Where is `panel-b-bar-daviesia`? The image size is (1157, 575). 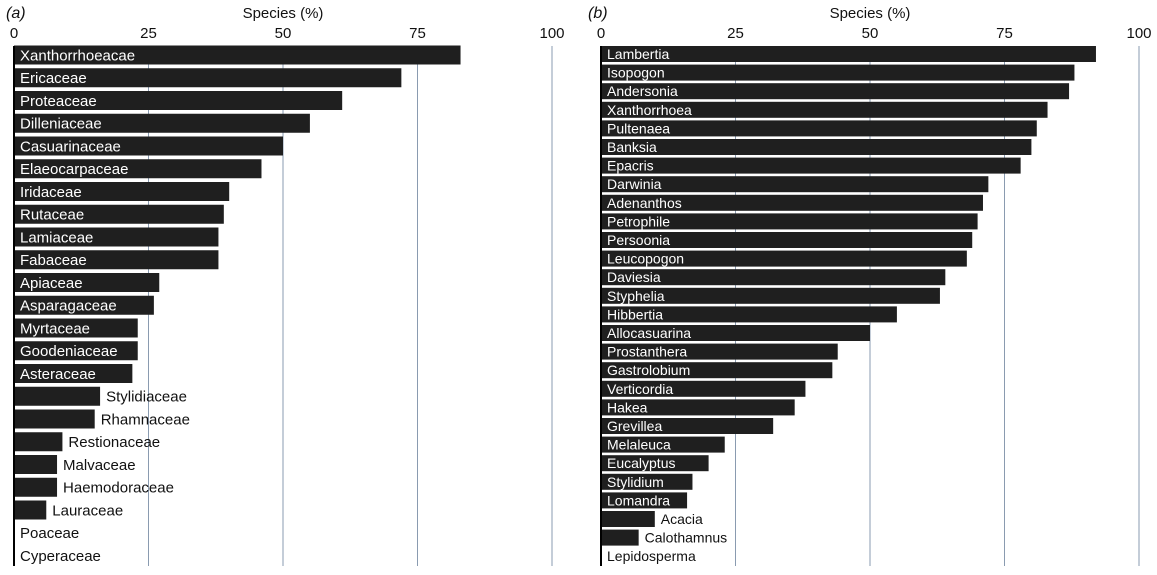
panel-b-bar-daviesia is located at coordinates (773, 277).